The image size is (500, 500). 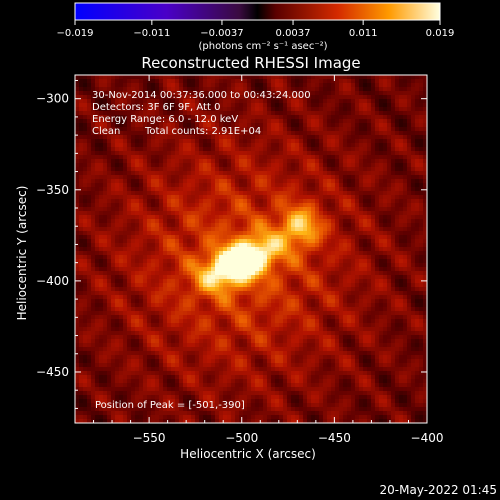 I want to click on colorbar-tick-label: −0.0037, so click(x=221, y=33).